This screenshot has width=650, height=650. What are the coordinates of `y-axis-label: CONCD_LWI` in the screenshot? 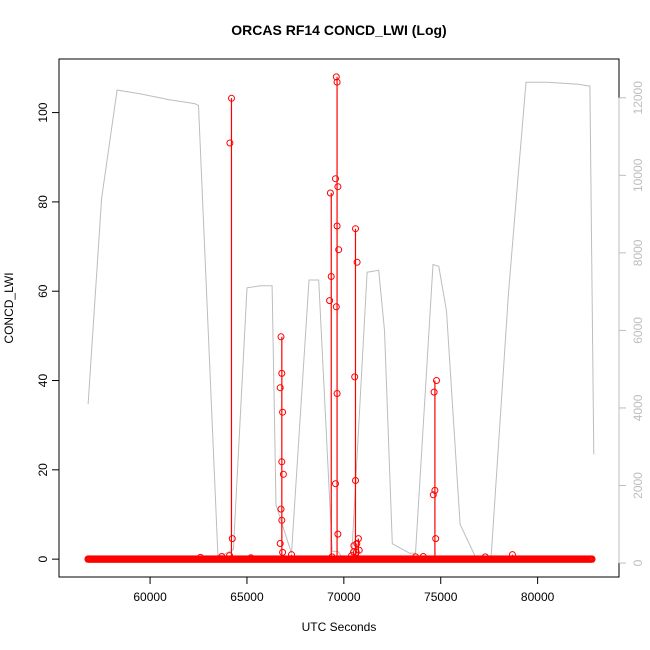 It's located at (9, 307).